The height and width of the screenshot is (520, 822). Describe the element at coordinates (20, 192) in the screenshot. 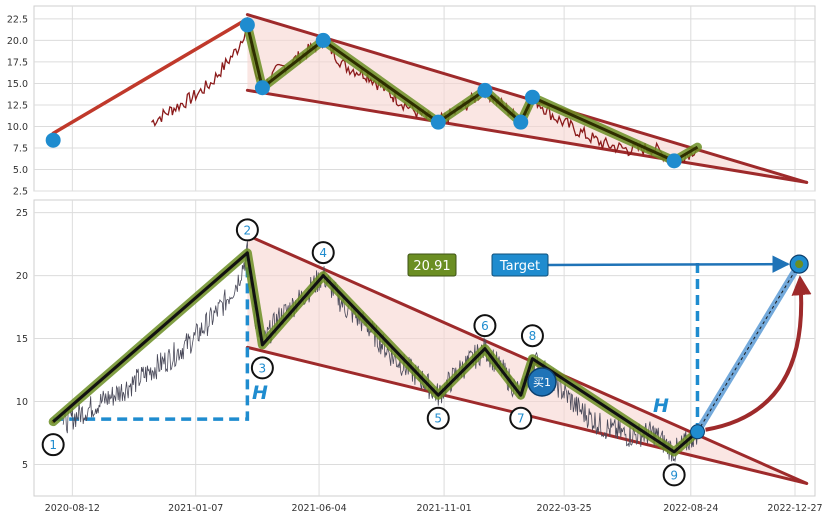

I see `y-tick-label: 2.5` at that location.